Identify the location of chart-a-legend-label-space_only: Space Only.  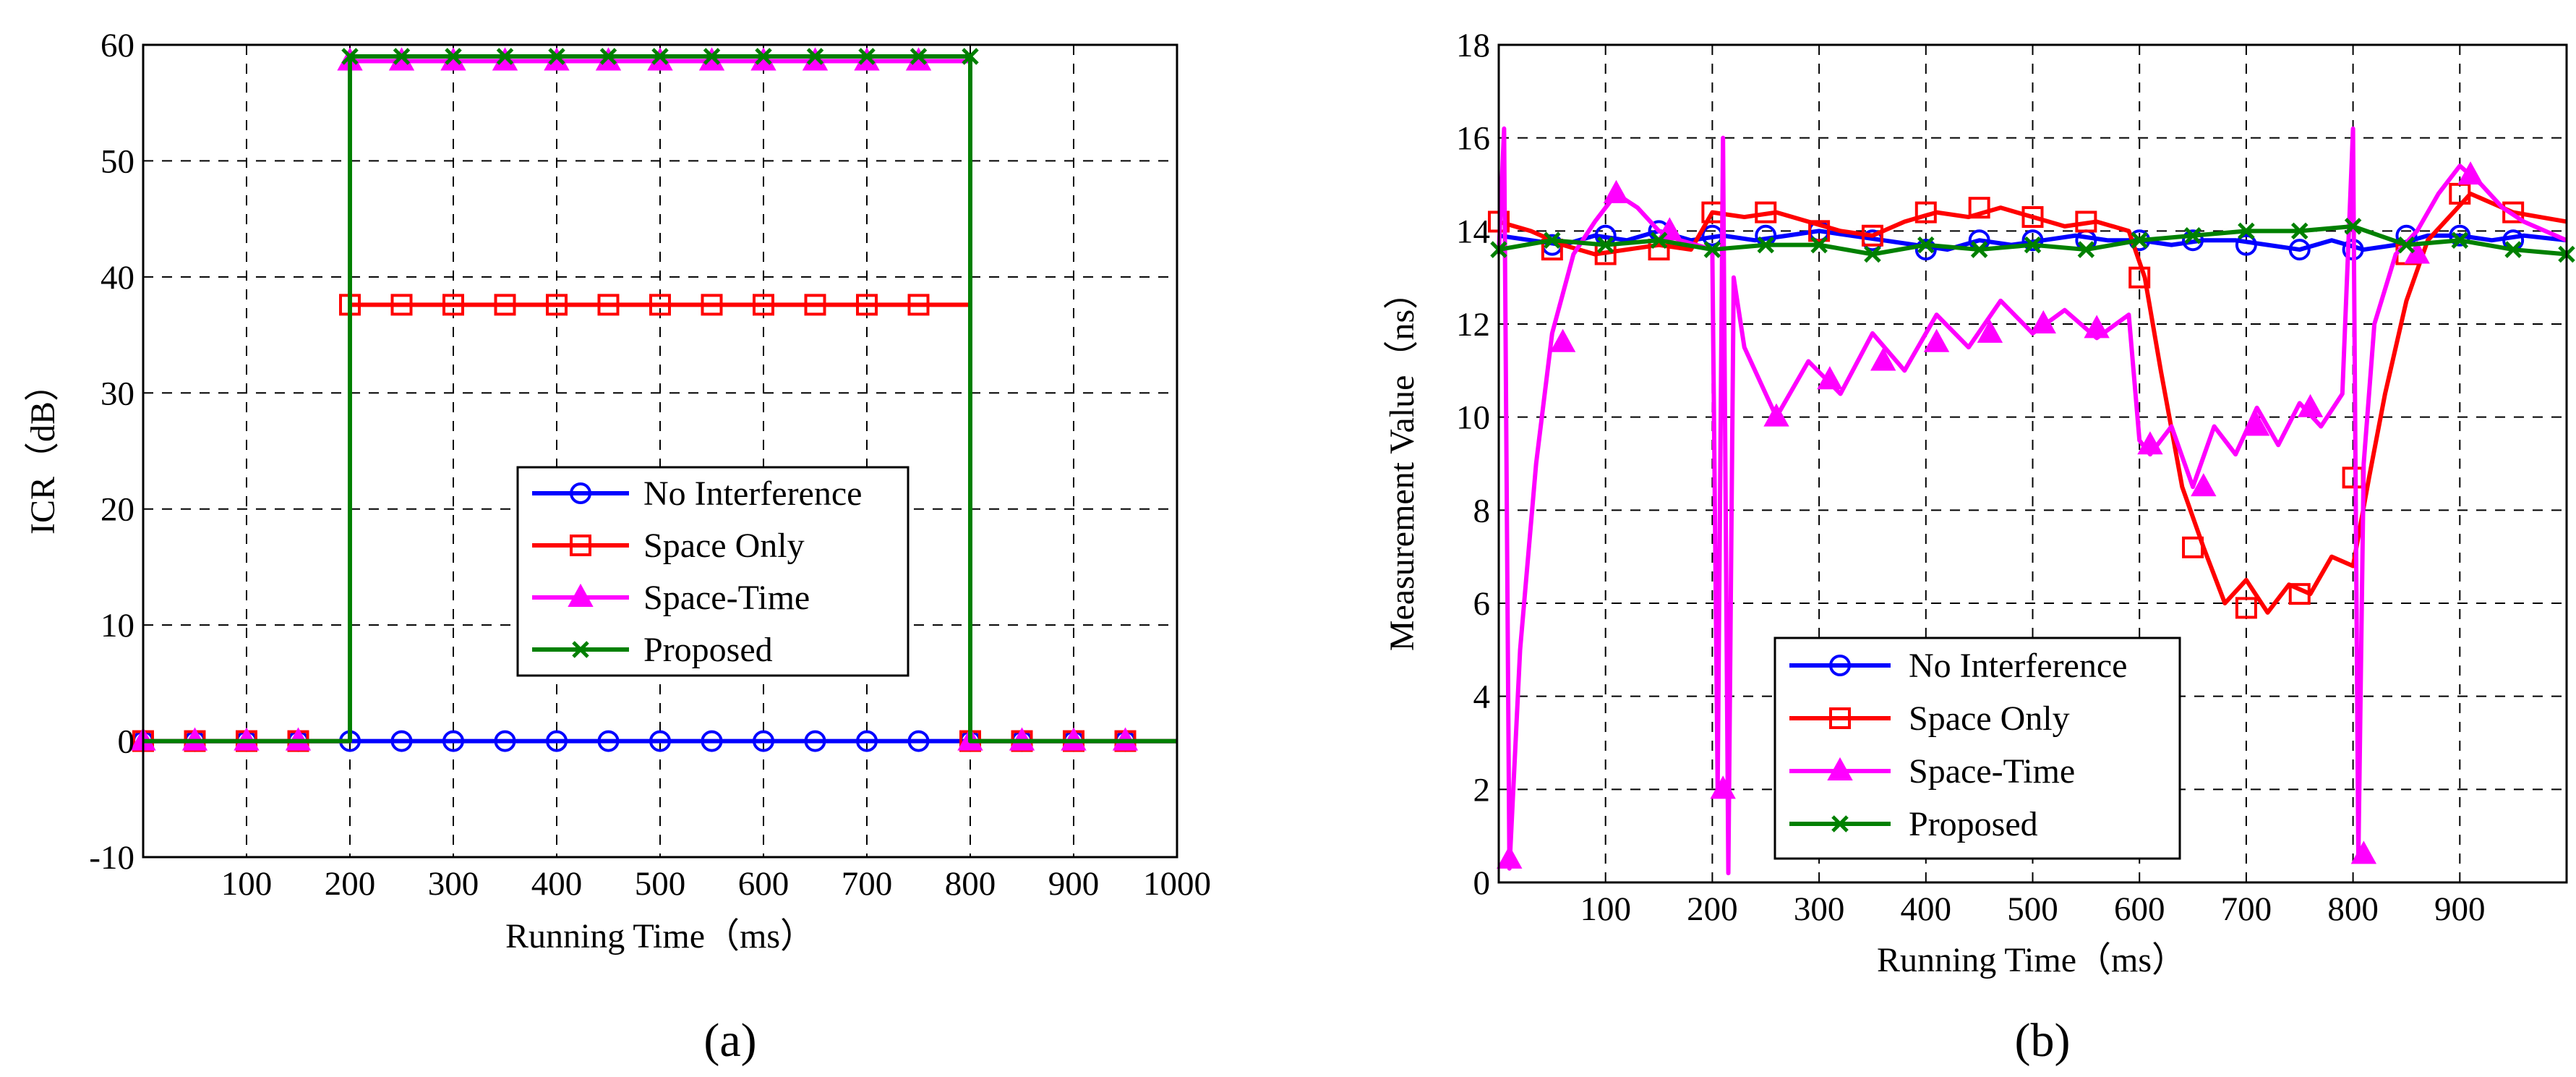
(724, 546).